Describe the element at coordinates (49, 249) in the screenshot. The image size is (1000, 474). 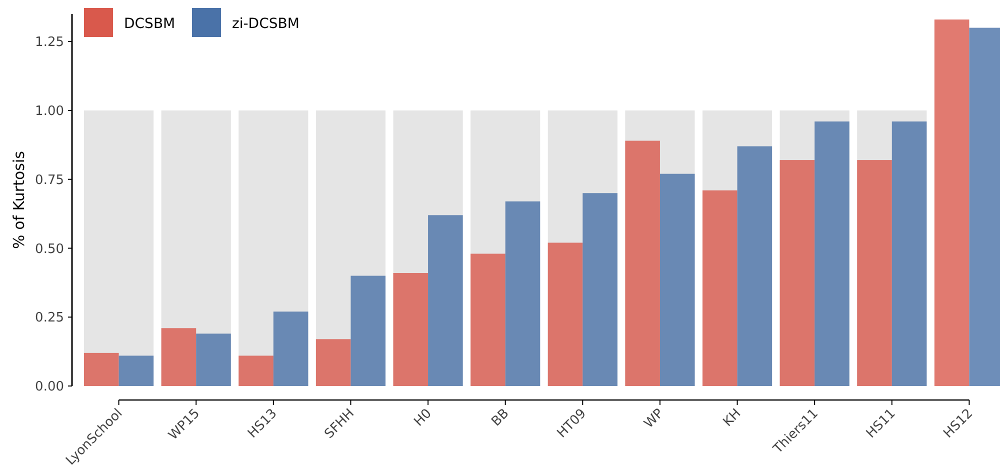
I see `y-tick-label: 0.50` at that location.